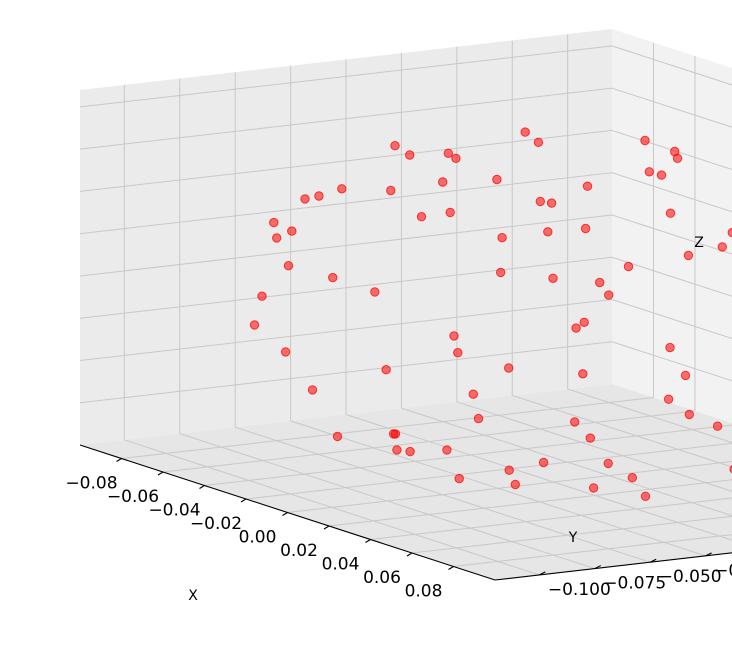 The image size is (732, 652). I want to click on back-pane, so click(672, 226).